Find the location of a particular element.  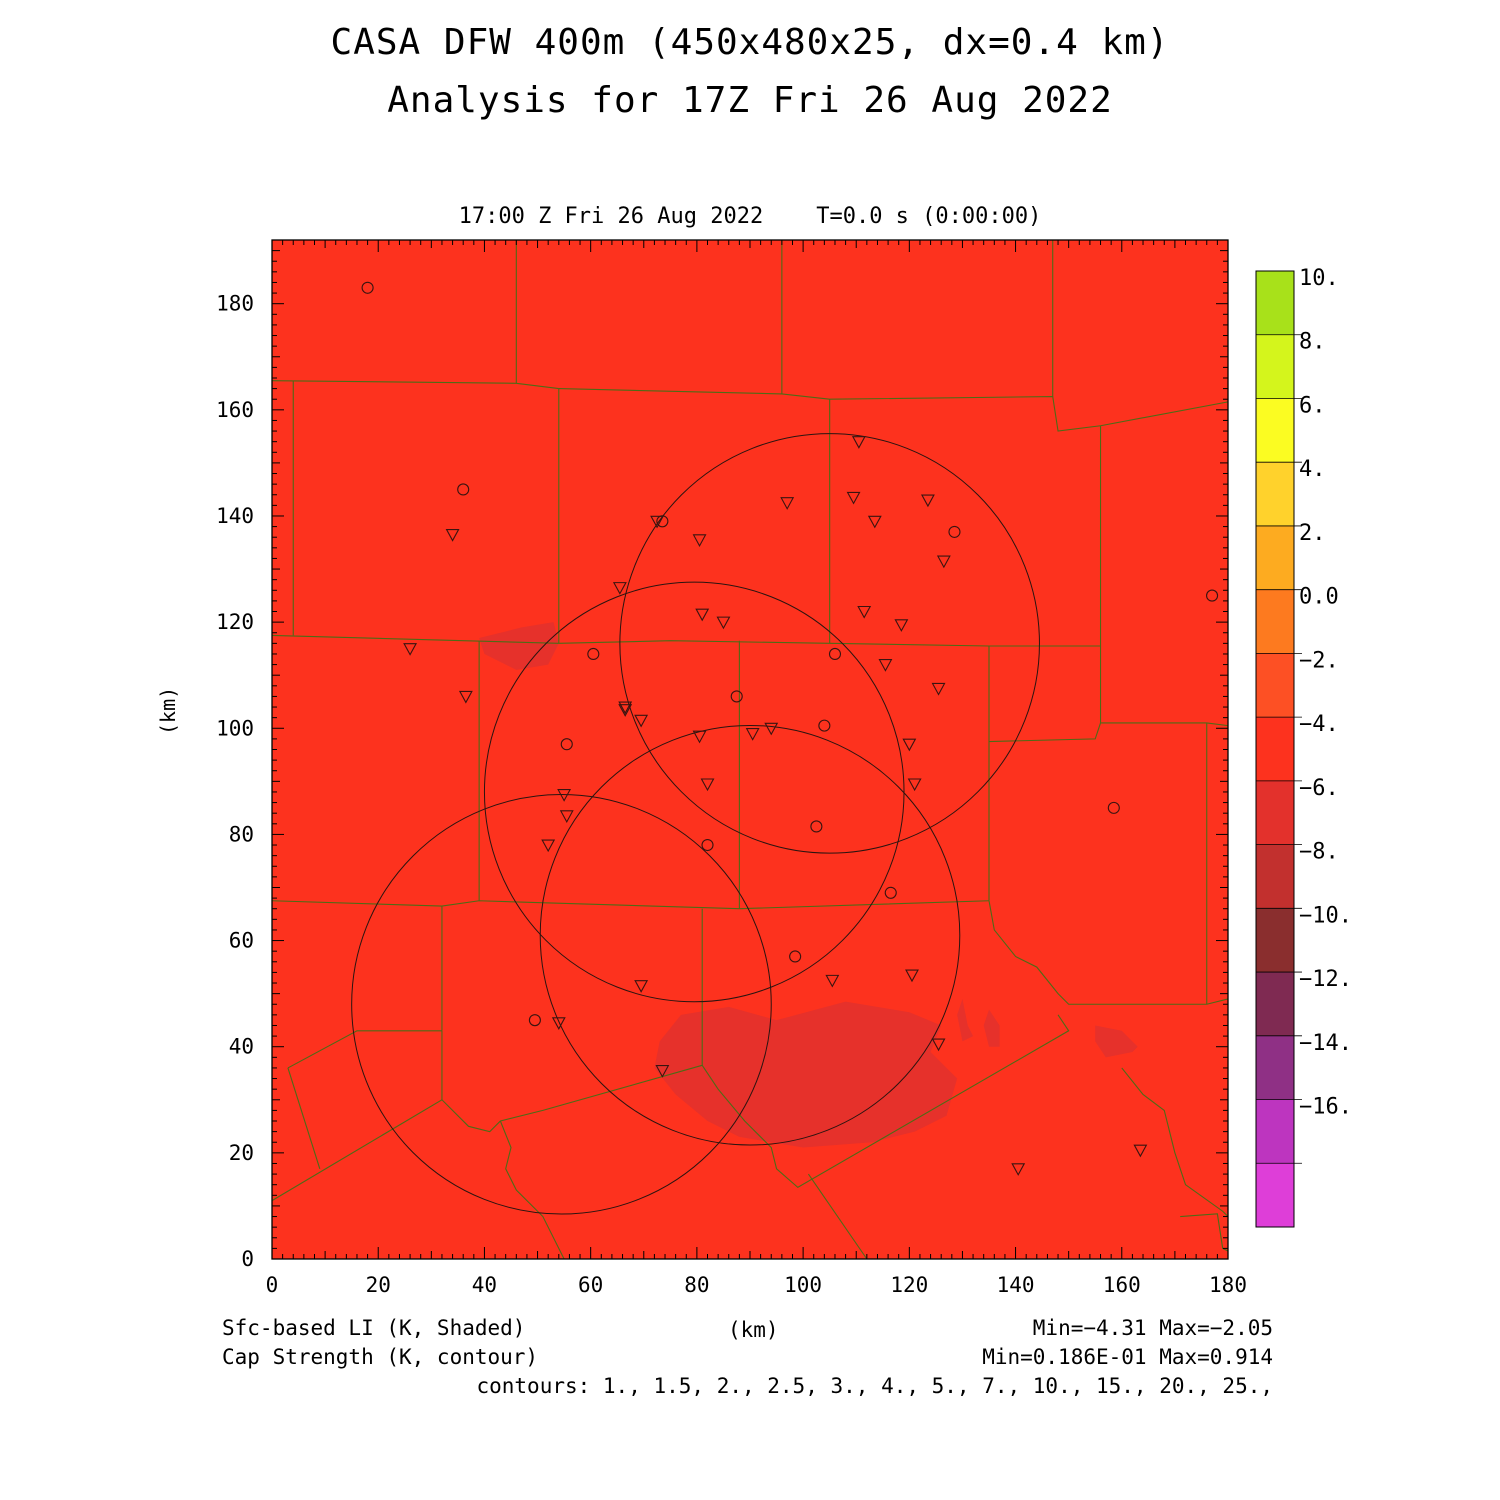

x-tick-label: 180 is located at coordinates (1228, 1285).